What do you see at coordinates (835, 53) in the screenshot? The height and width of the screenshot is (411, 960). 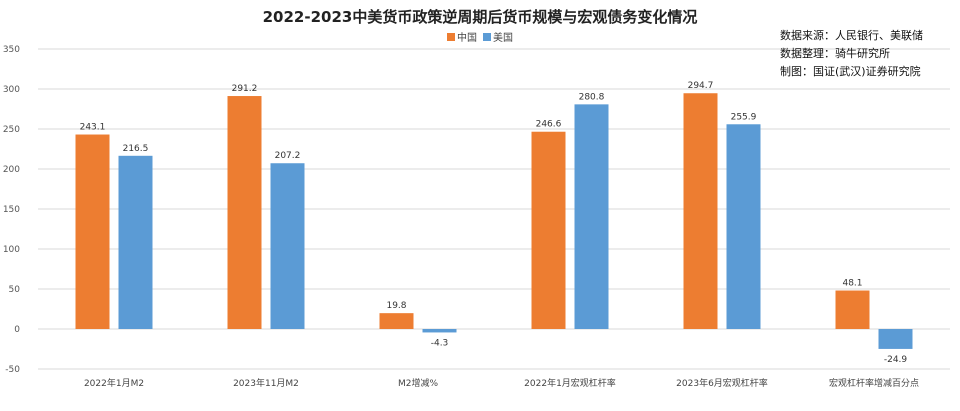 I see `note-compiled: 数据整理：骑牛研究所` at bounding box center [835, 53].